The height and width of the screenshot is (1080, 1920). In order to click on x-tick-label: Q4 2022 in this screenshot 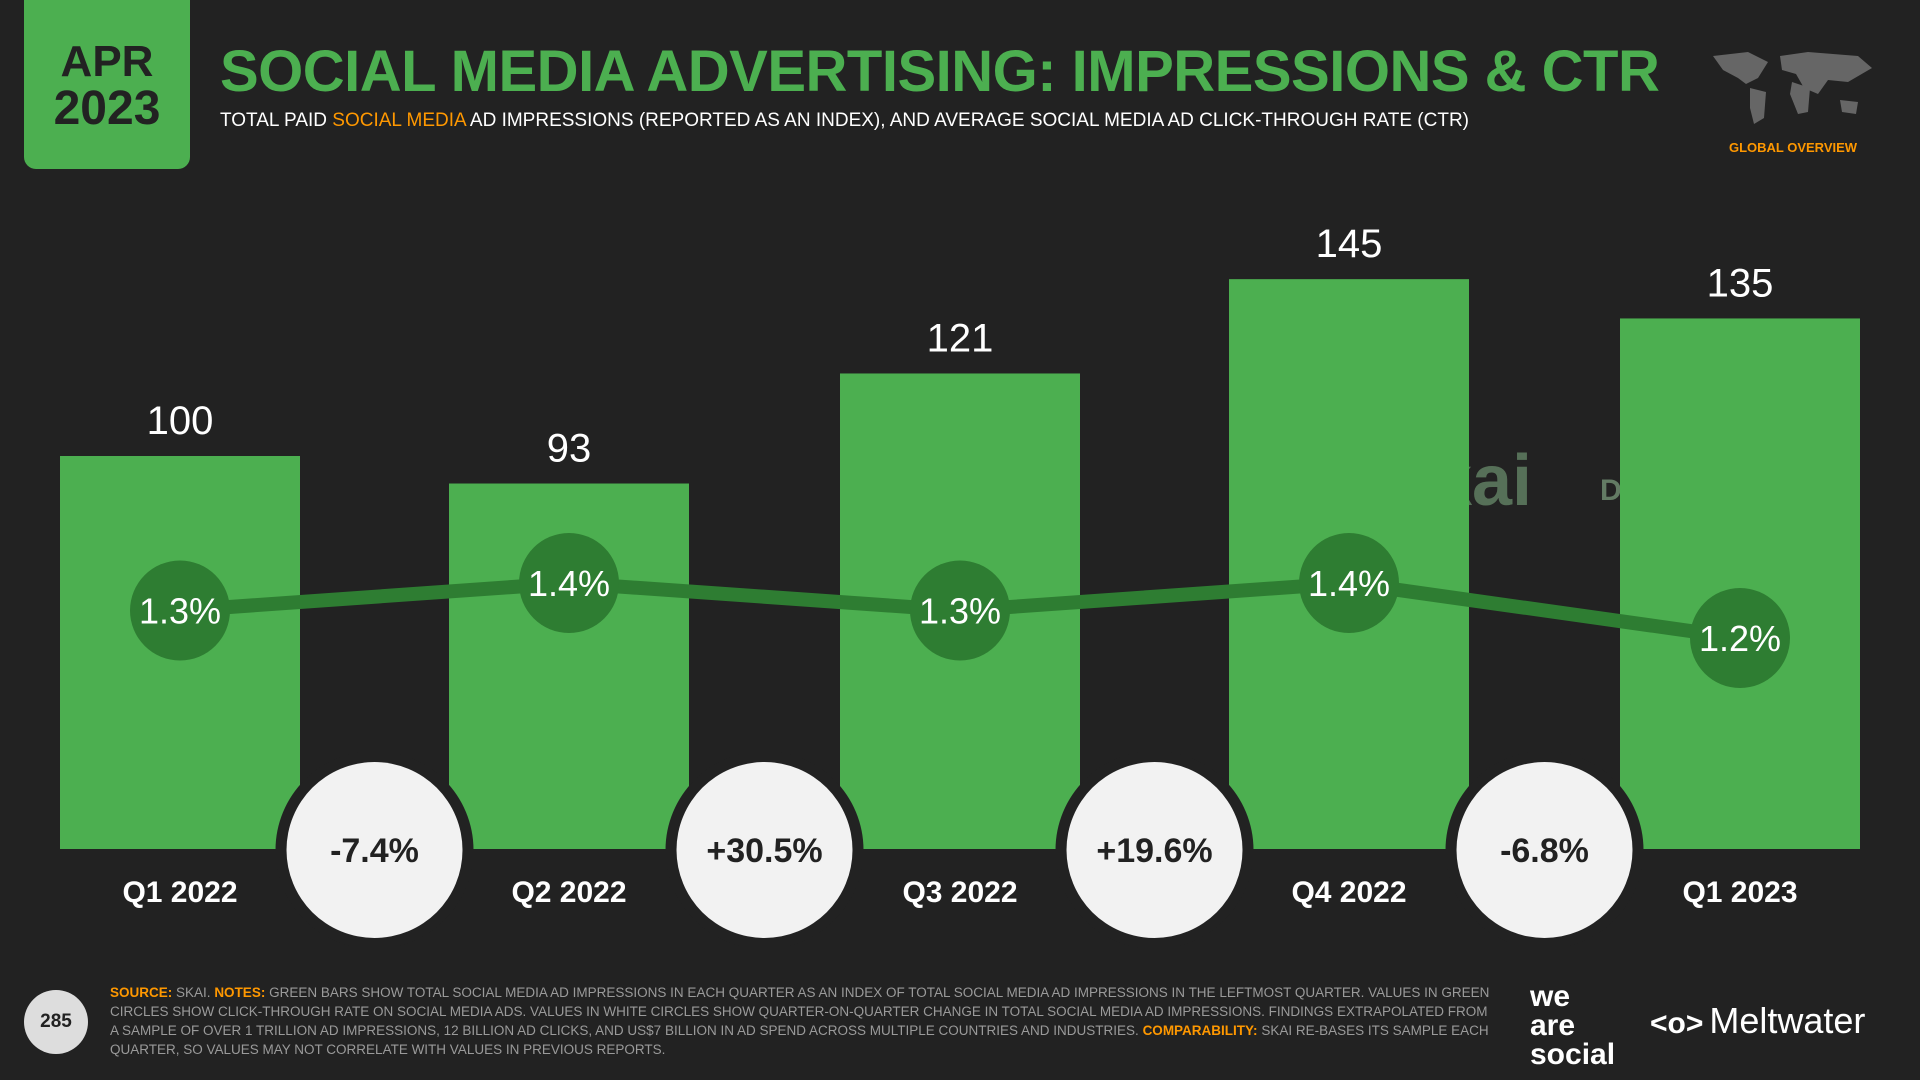, I will do `click(1348, 892)`.